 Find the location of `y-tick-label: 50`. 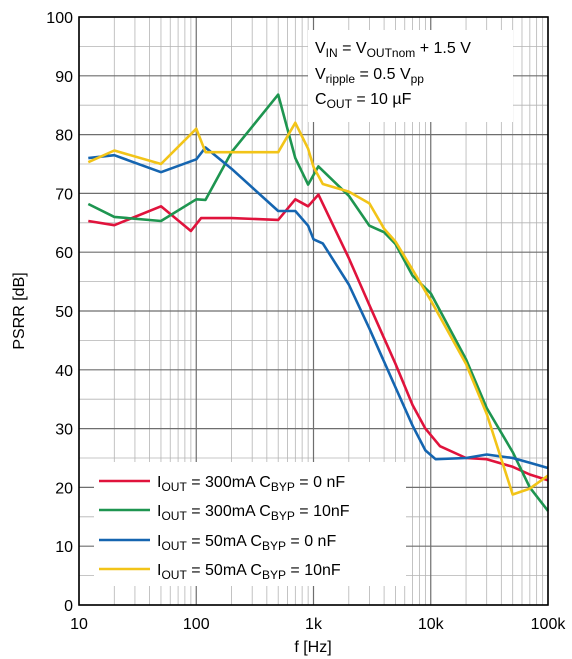

y-tick-label: 50 is located at coordinates (64, 312).